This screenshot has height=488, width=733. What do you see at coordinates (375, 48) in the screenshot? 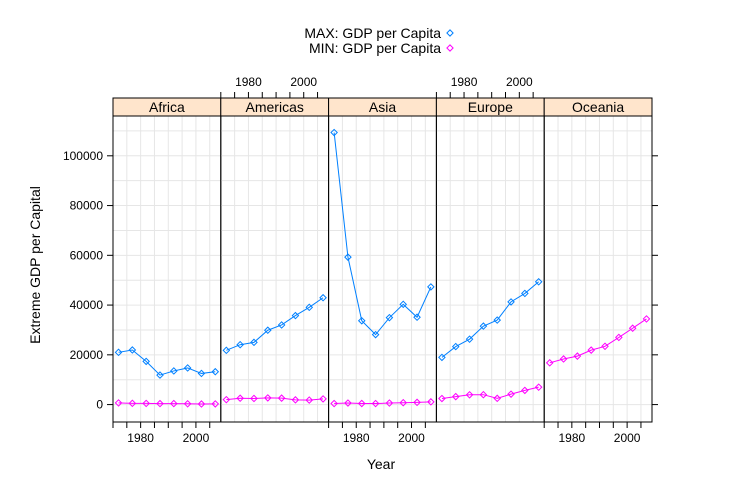
I see `legend-label: MIN: GDP per Capita` at bounding box center [375, 48].